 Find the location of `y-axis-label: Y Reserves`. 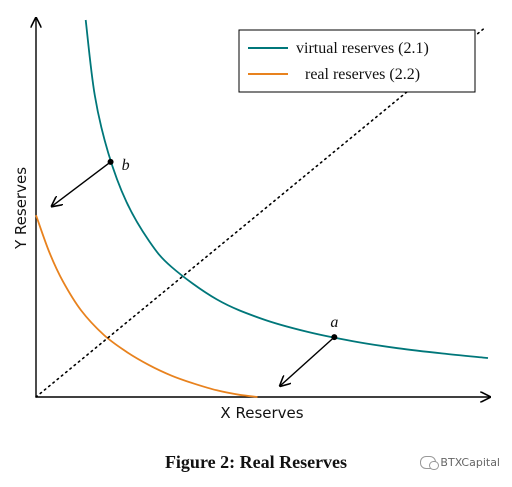

y-axis-label: Y Reserves is located at coordinates (21, 208).